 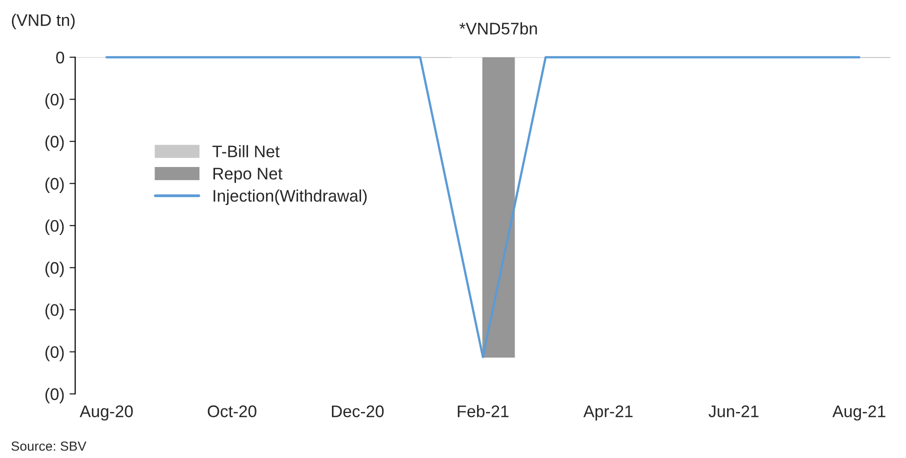 What do you see at coordinates (290, 198) in the screenshot?
I see `legend-label: Injection(Withdrawal)` at bounding box center [290, 198].